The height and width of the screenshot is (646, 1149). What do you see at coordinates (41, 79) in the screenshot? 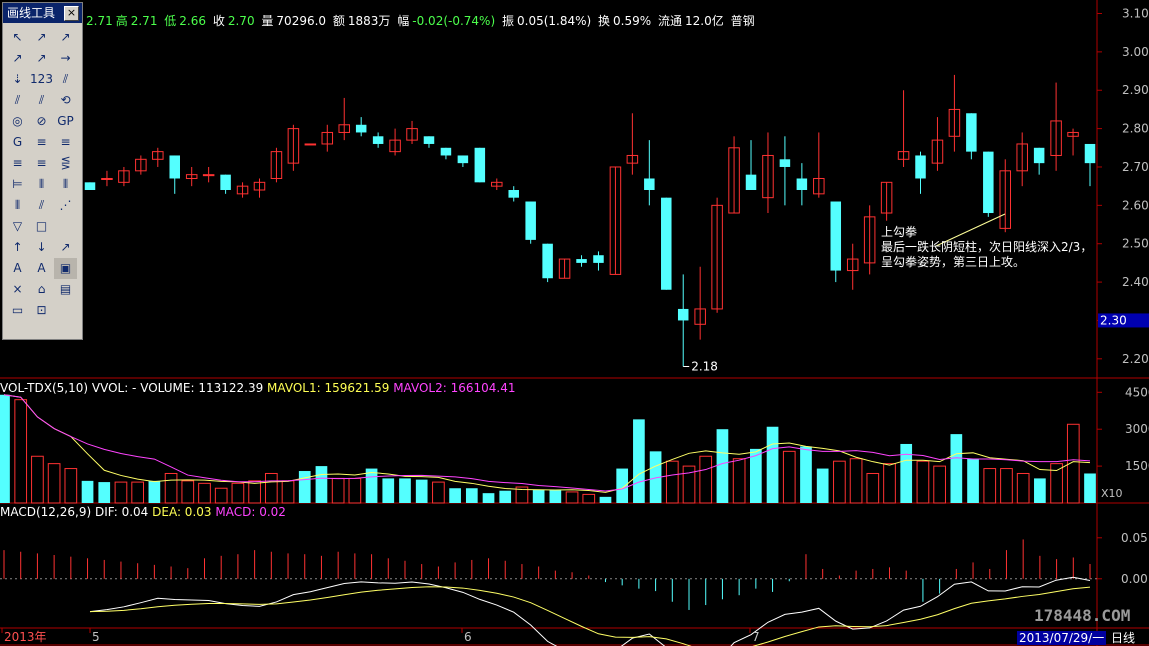
I see `drawing-tool-button: 123` at bounding box center [41, 79].